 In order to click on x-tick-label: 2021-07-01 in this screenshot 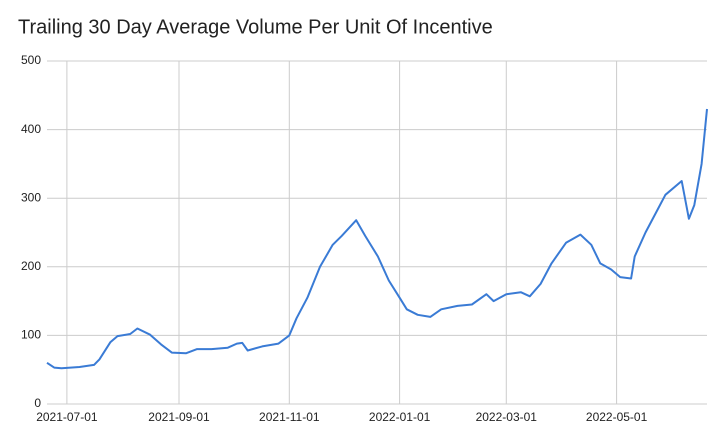, I will do `click(67, 417)`.